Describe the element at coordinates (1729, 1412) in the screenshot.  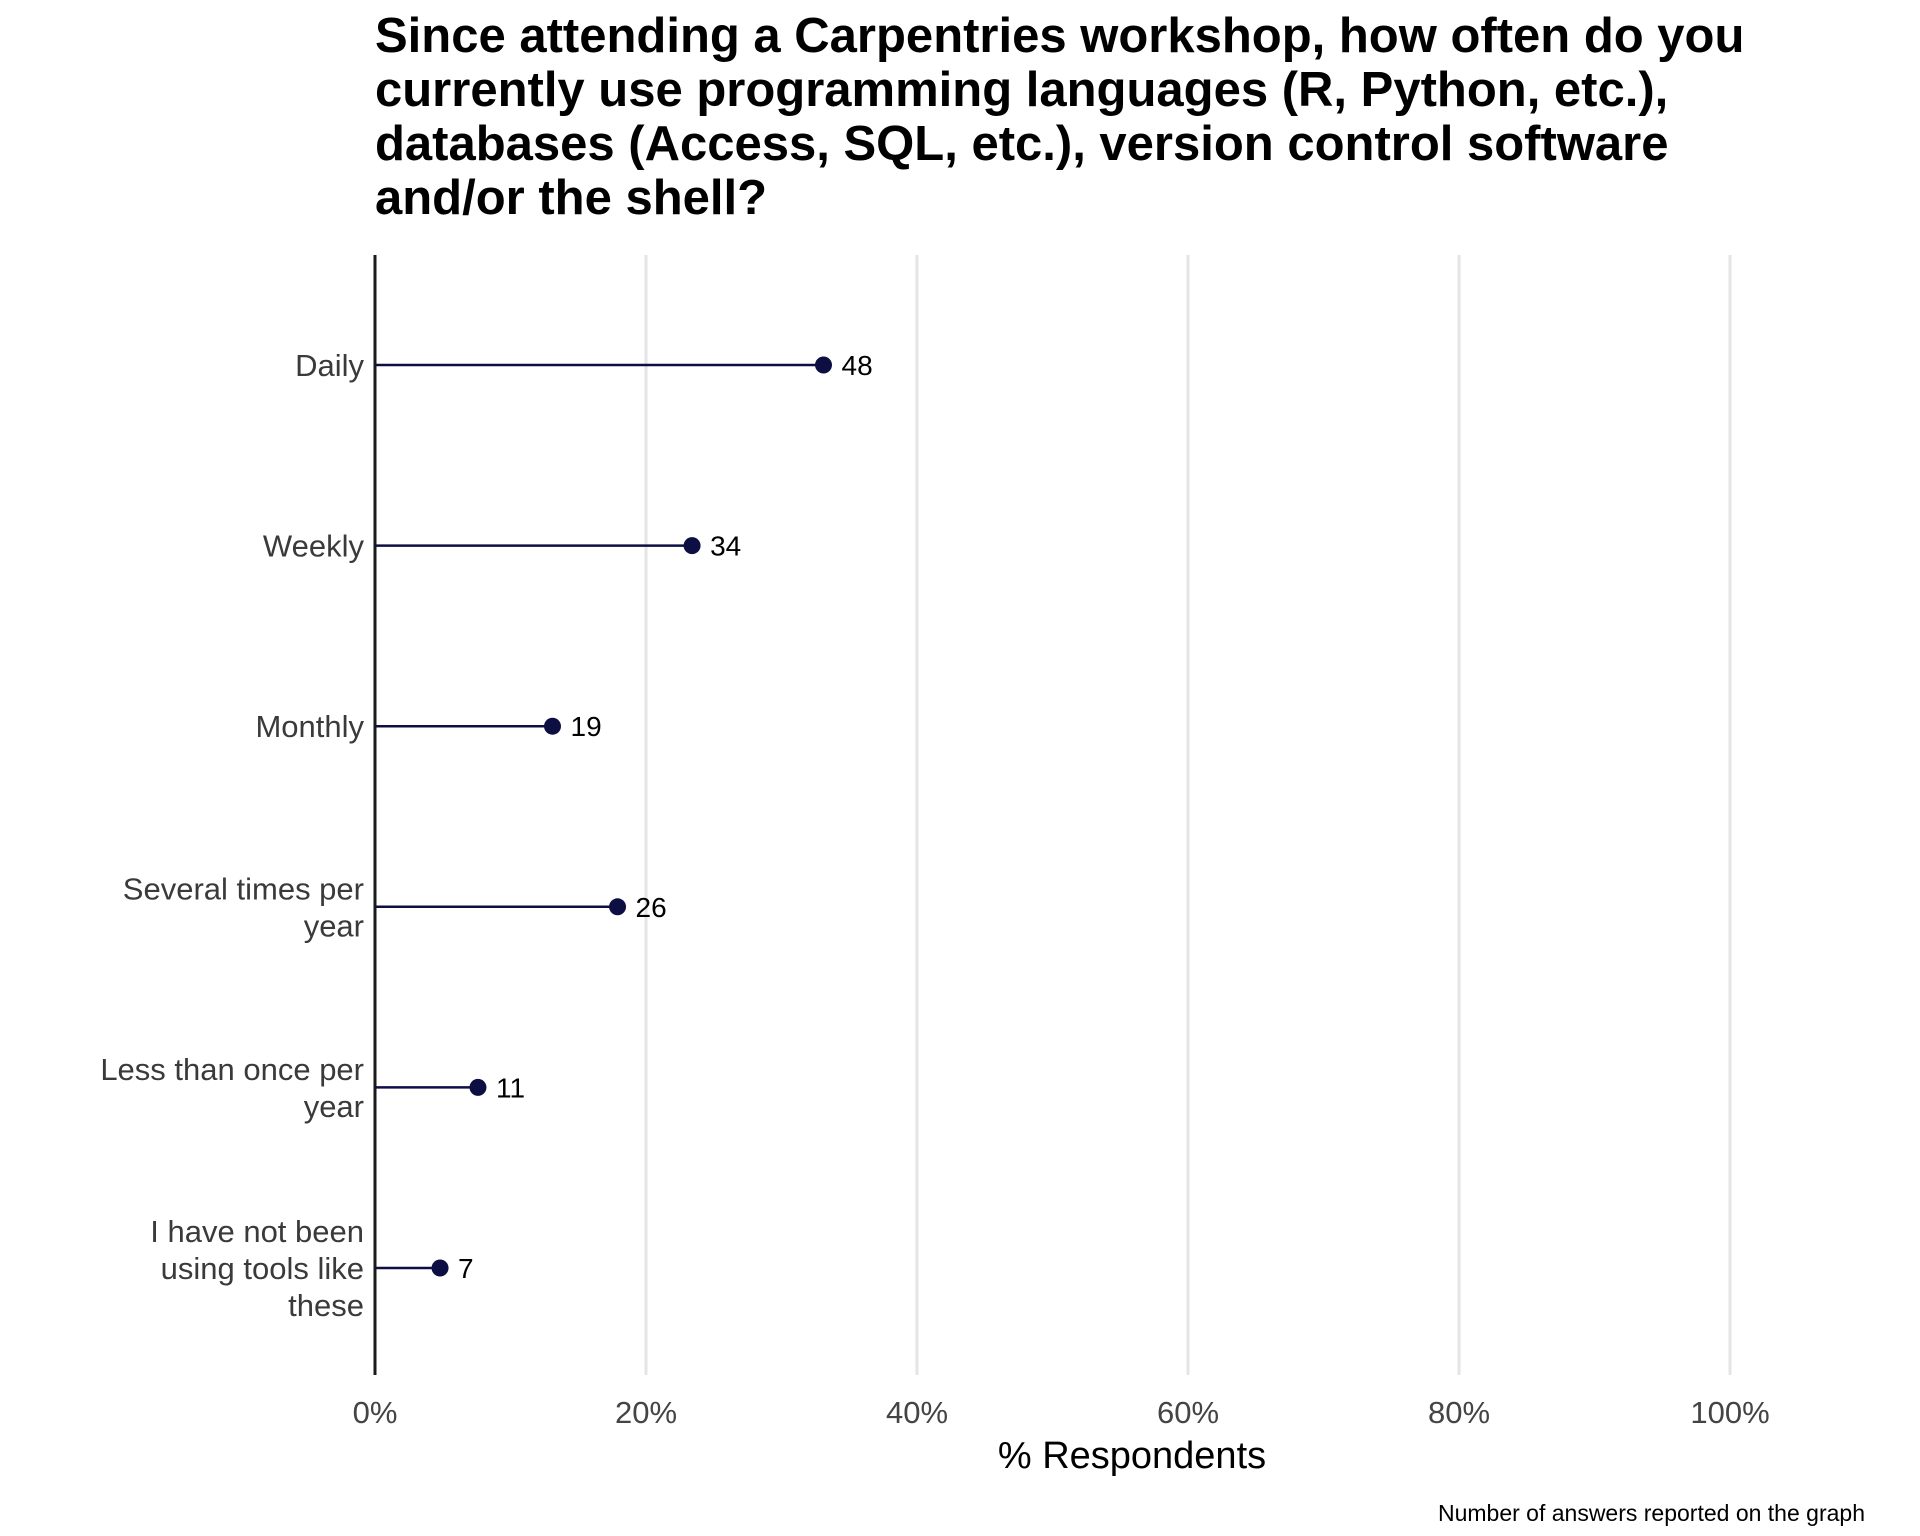
I see `x-tick-label: 100%` at that location.